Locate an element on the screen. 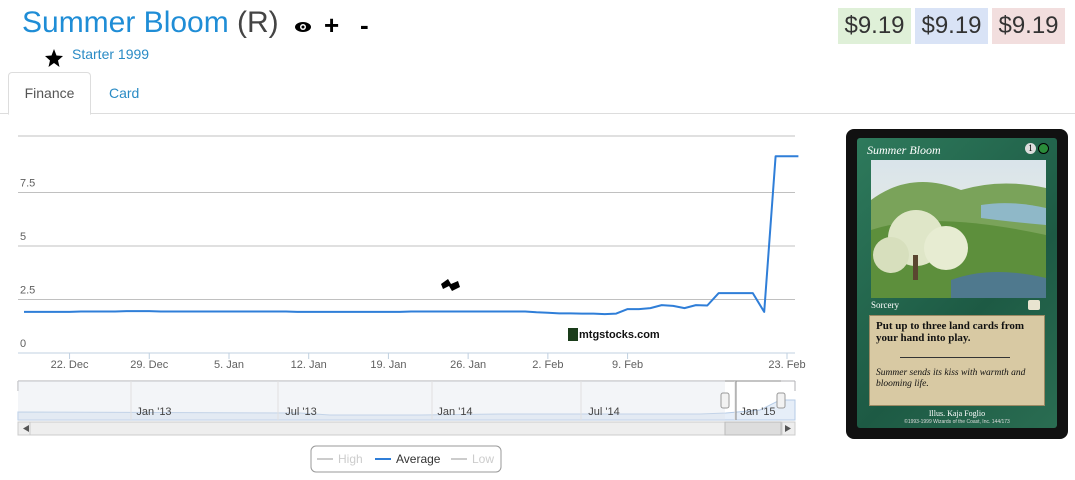 This screenshot has height=480, width=1075. price-low: $9.19 is located at coordinates (874, 26).